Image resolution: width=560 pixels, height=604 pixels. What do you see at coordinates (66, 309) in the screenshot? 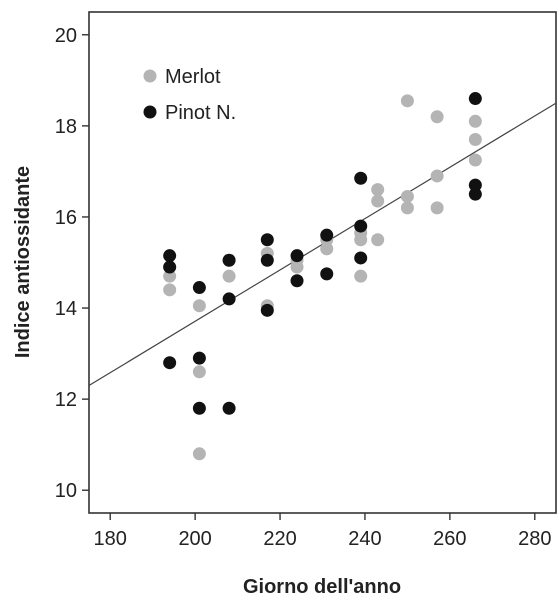
I see `y-tick-label: 14` at bounding box center [66, 309].